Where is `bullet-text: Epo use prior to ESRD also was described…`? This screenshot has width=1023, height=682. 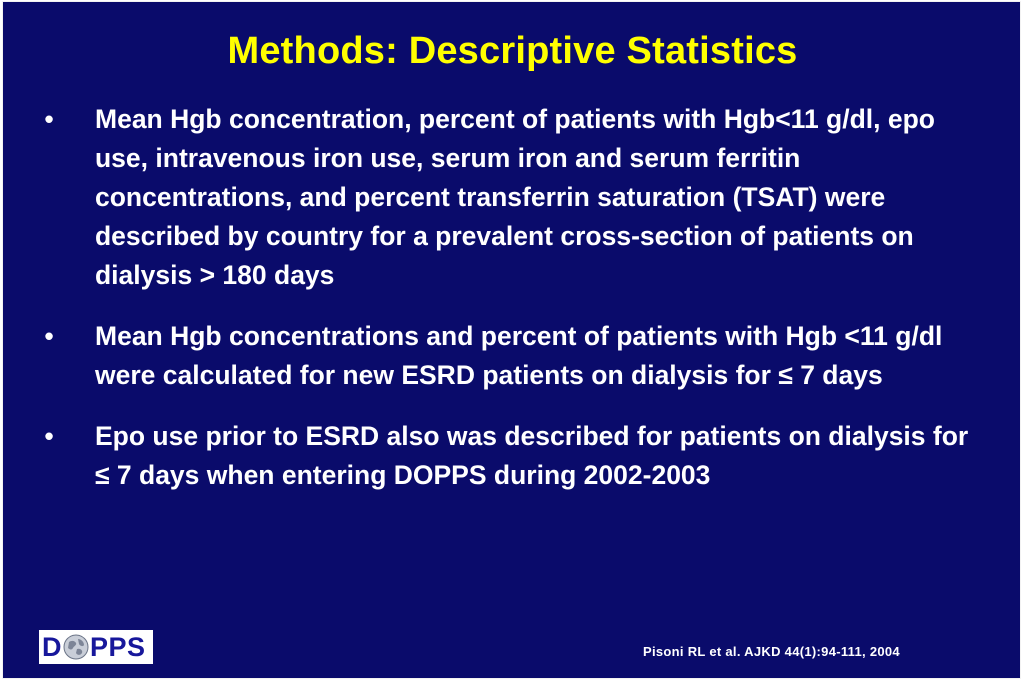 bullet-text: Epo use prior to ESRD also was described… is located at coordinates (532, 455).